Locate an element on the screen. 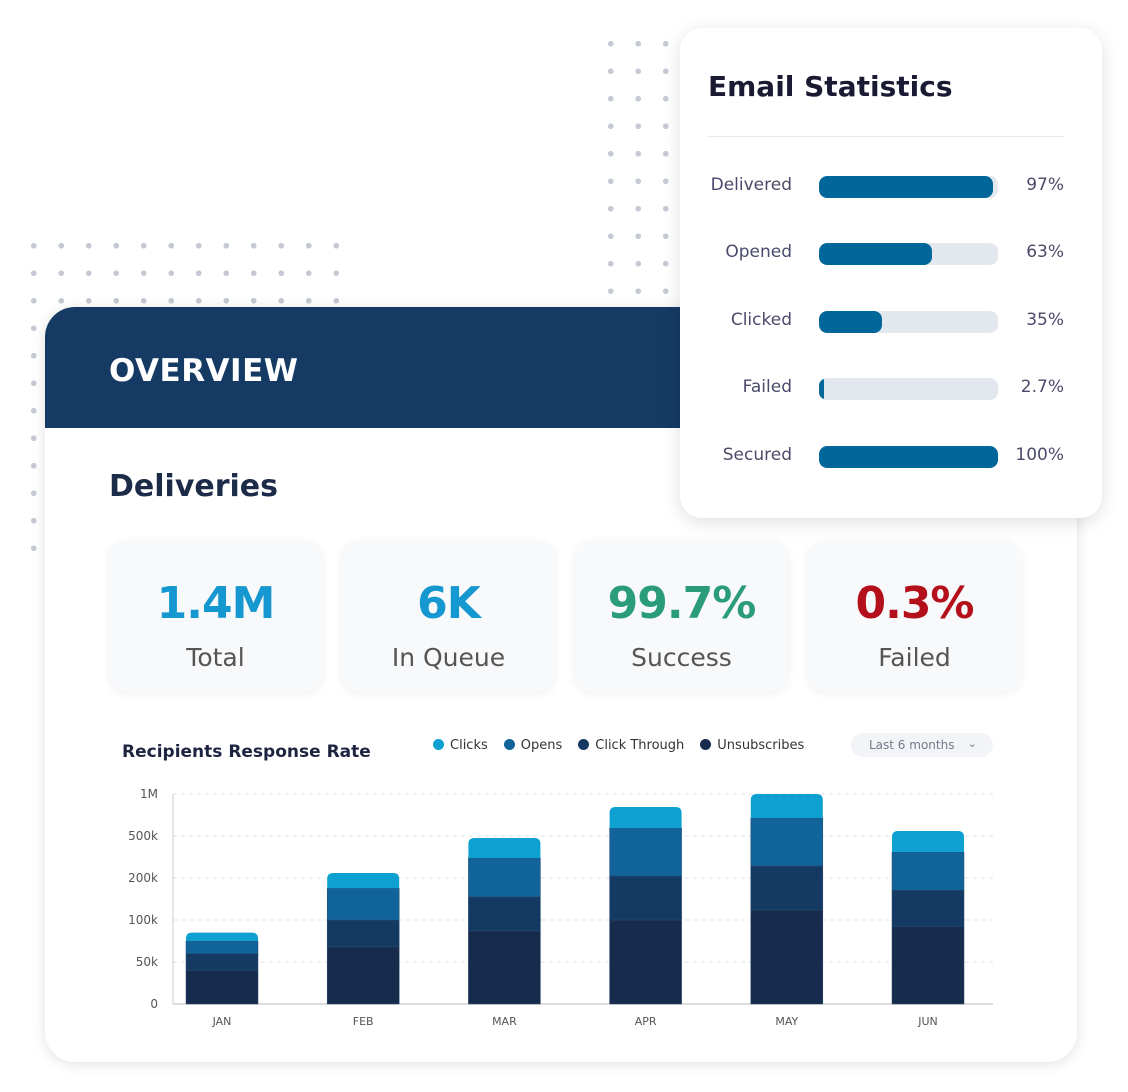 The width and height of the screenshot is (1128, 1092). kpi-value: 0.3% is located at coordinates (914, 603).